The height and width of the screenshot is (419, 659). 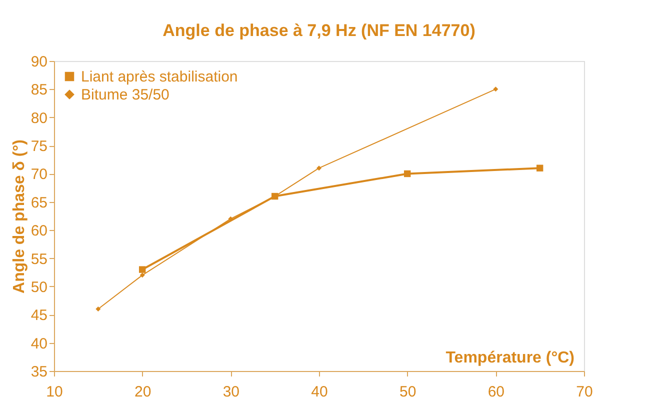 I want to click on y-tick-label: 45, so click(x=39, y=315).